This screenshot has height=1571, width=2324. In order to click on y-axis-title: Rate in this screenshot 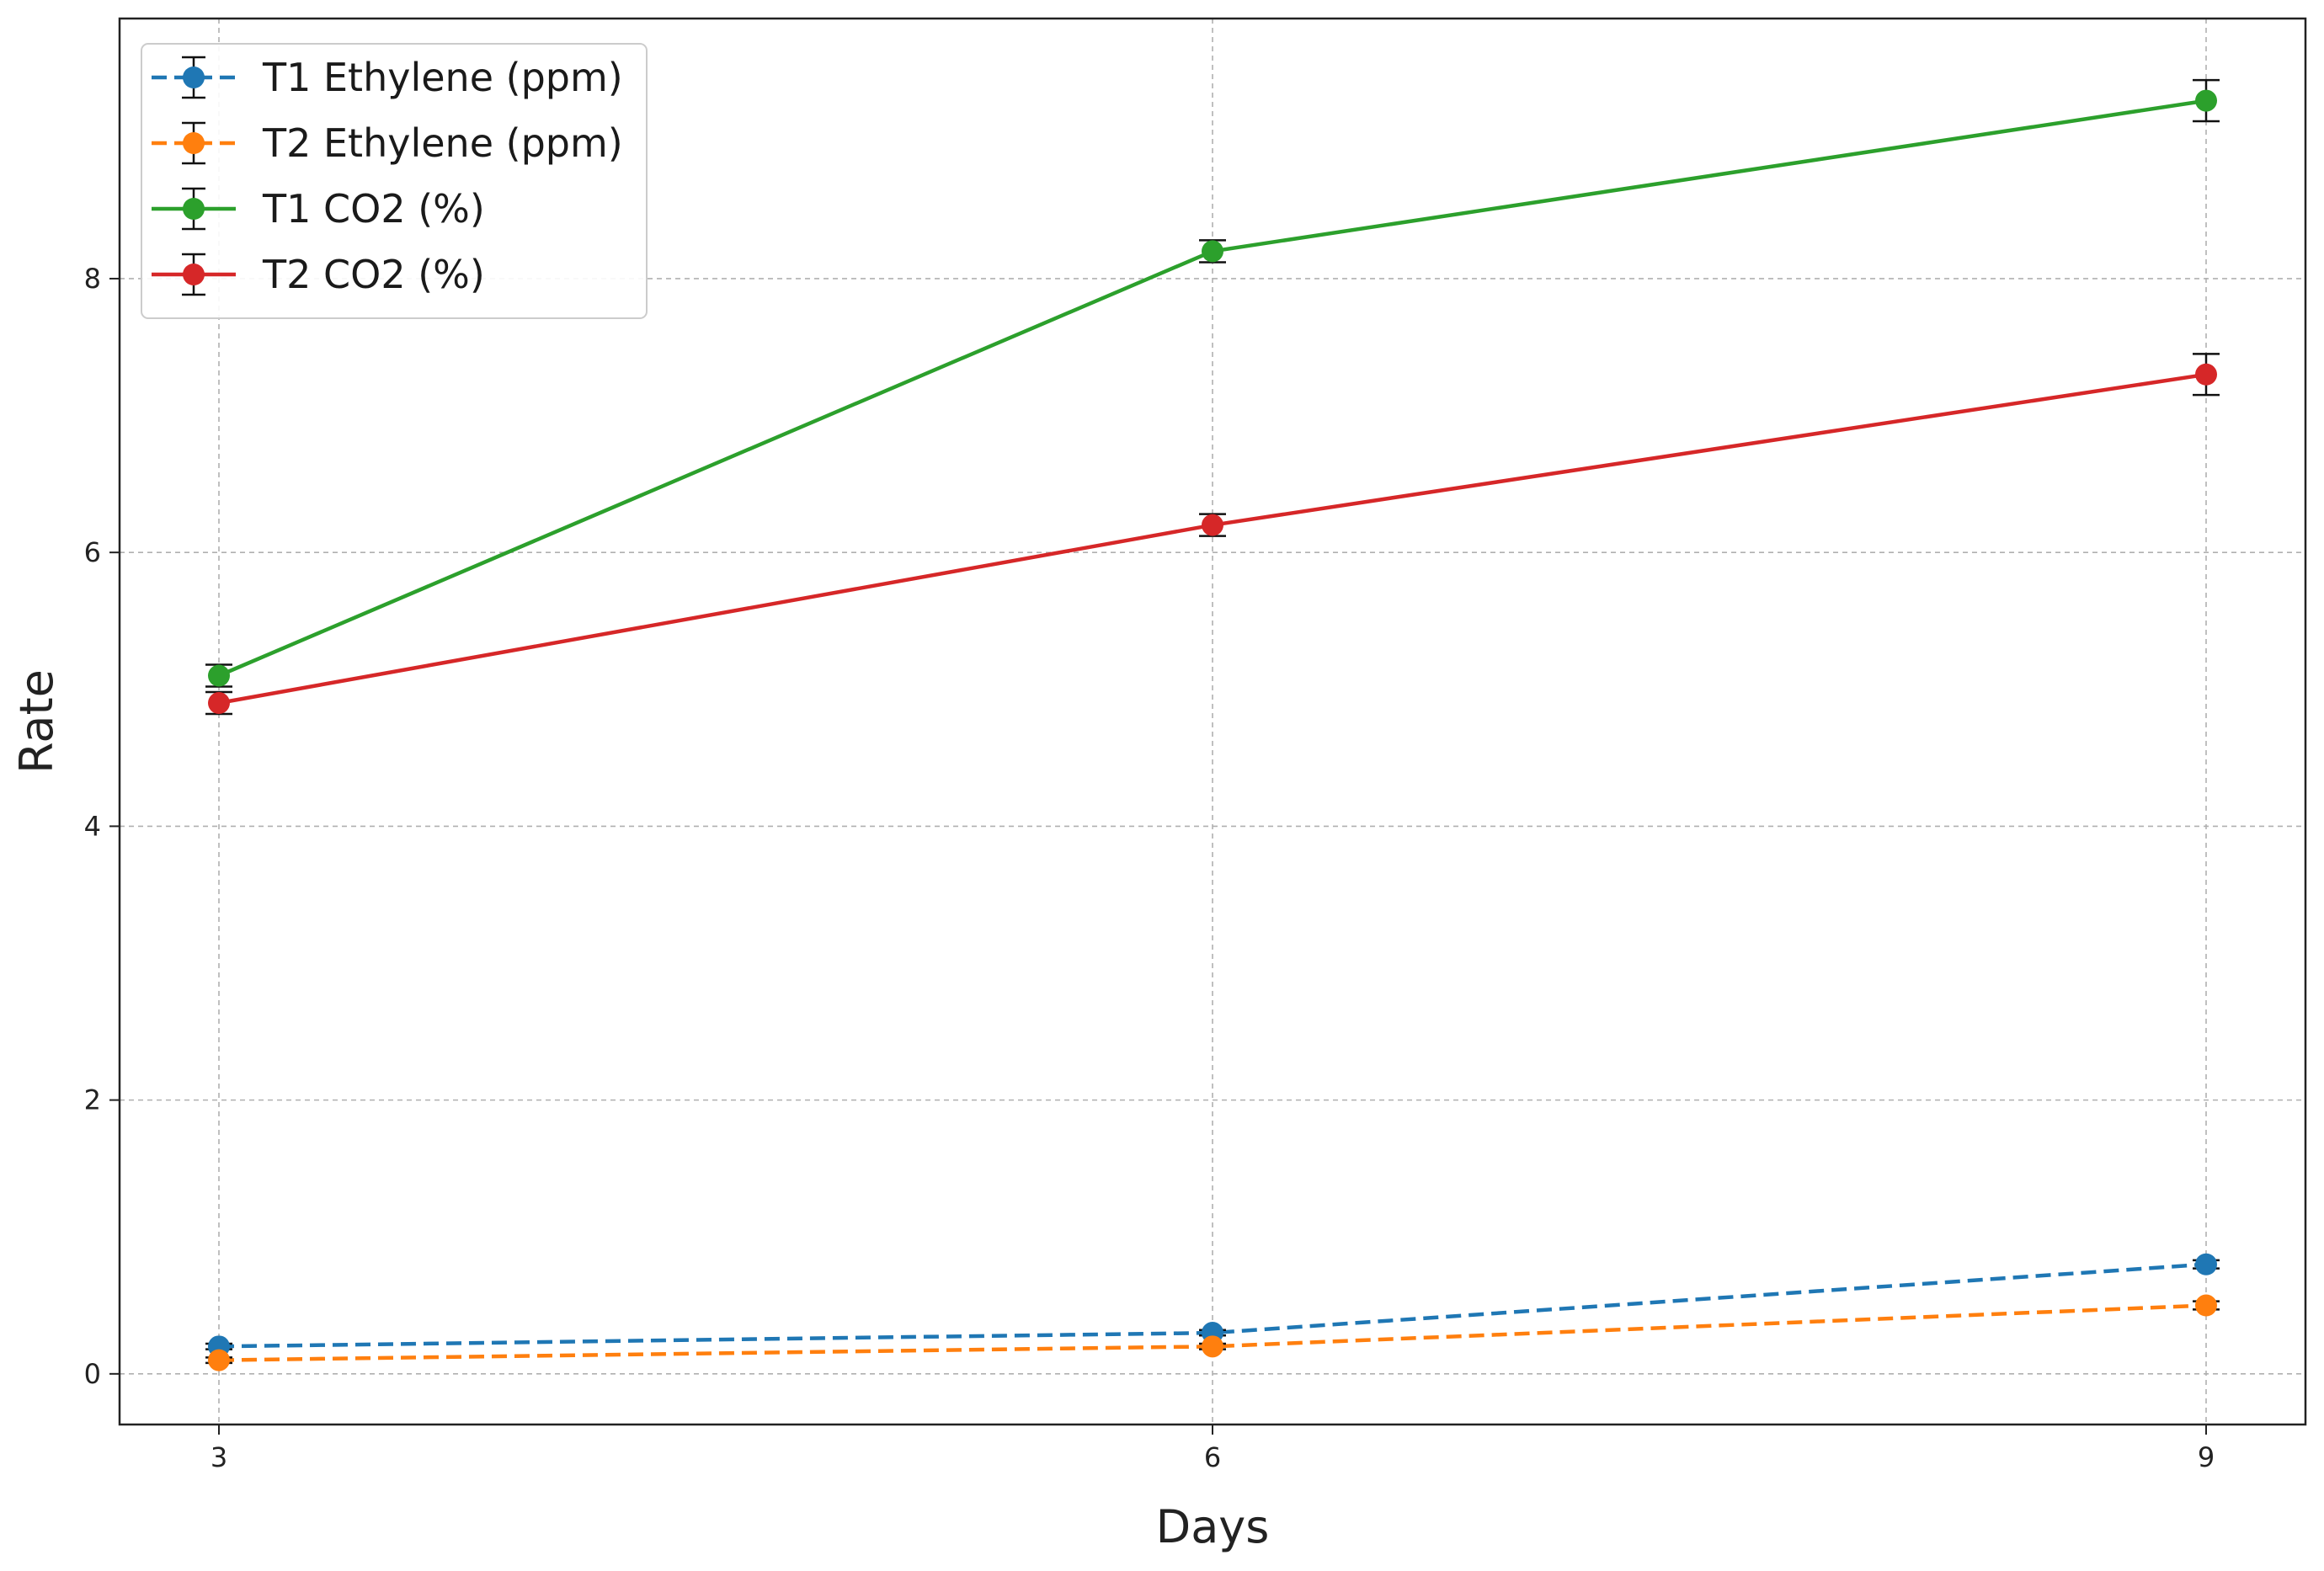, I will do `click(36, 721)`.